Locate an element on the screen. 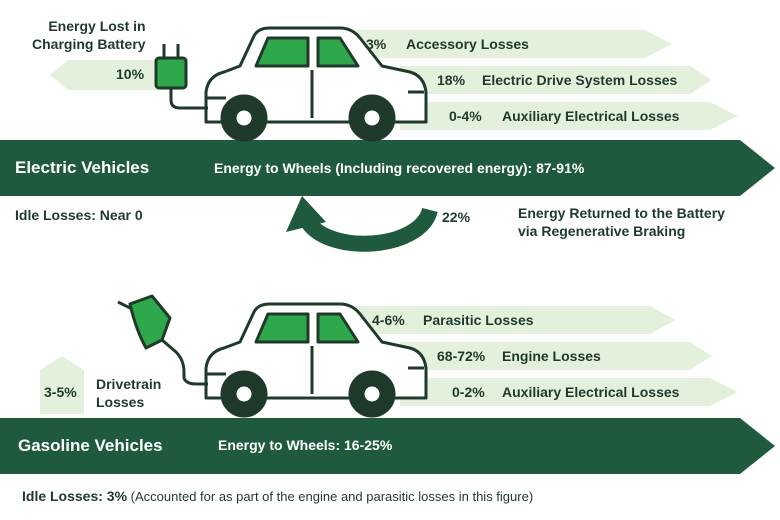 This screenshot has width=780, height=520. fuel-nozzle-icon is located at coordinates (162, 340).